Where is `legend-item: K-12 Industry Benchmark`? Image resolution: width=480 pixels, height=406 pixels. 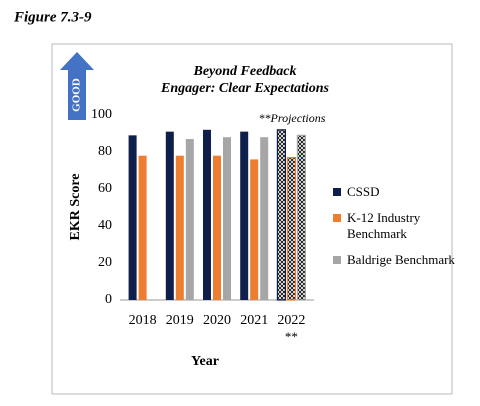 legend-item: K-12 Industry Benchmark is located at coordinates (395, 226).